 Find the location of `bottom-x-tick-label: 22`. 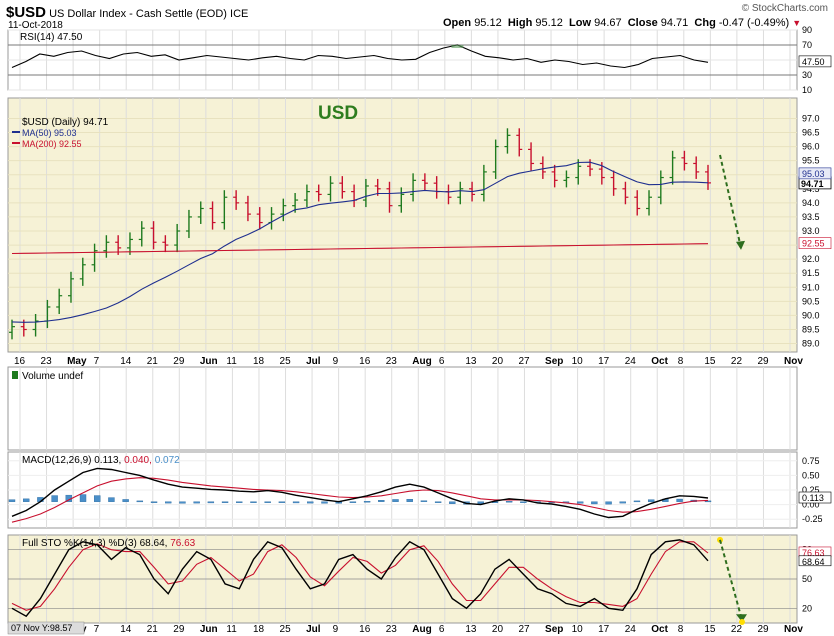

bottom-x-tick-label: 22 is located at coordinates (737, 629).